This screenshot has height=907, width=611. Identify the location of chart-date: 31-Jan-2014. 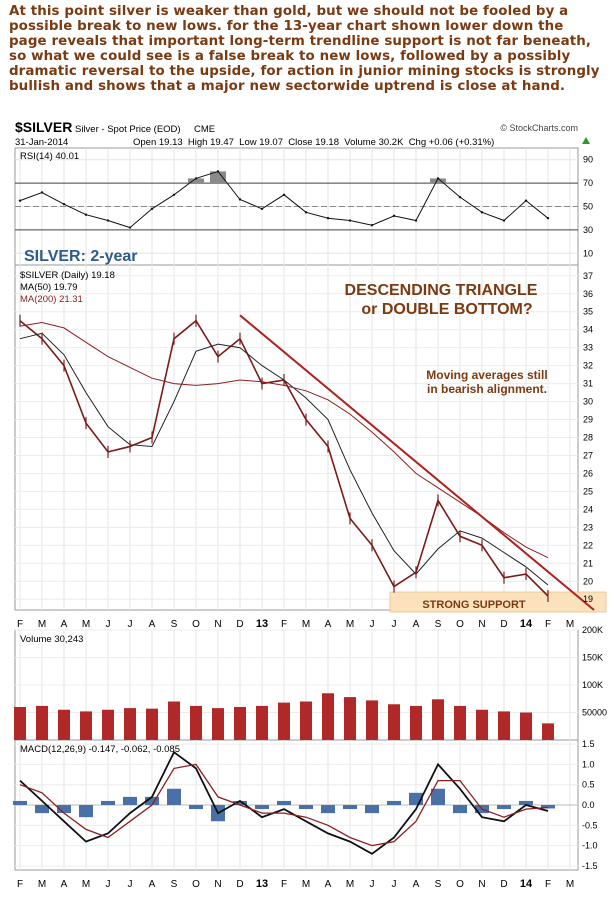
(41, 142).